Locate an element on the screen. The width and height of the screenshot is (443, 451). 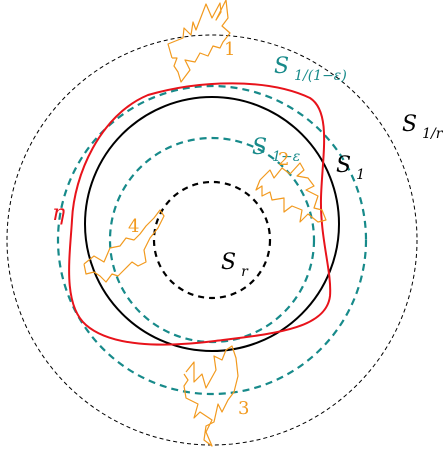
label-s-teal-inner: S 1−ε is located at coordinates (276, 150).